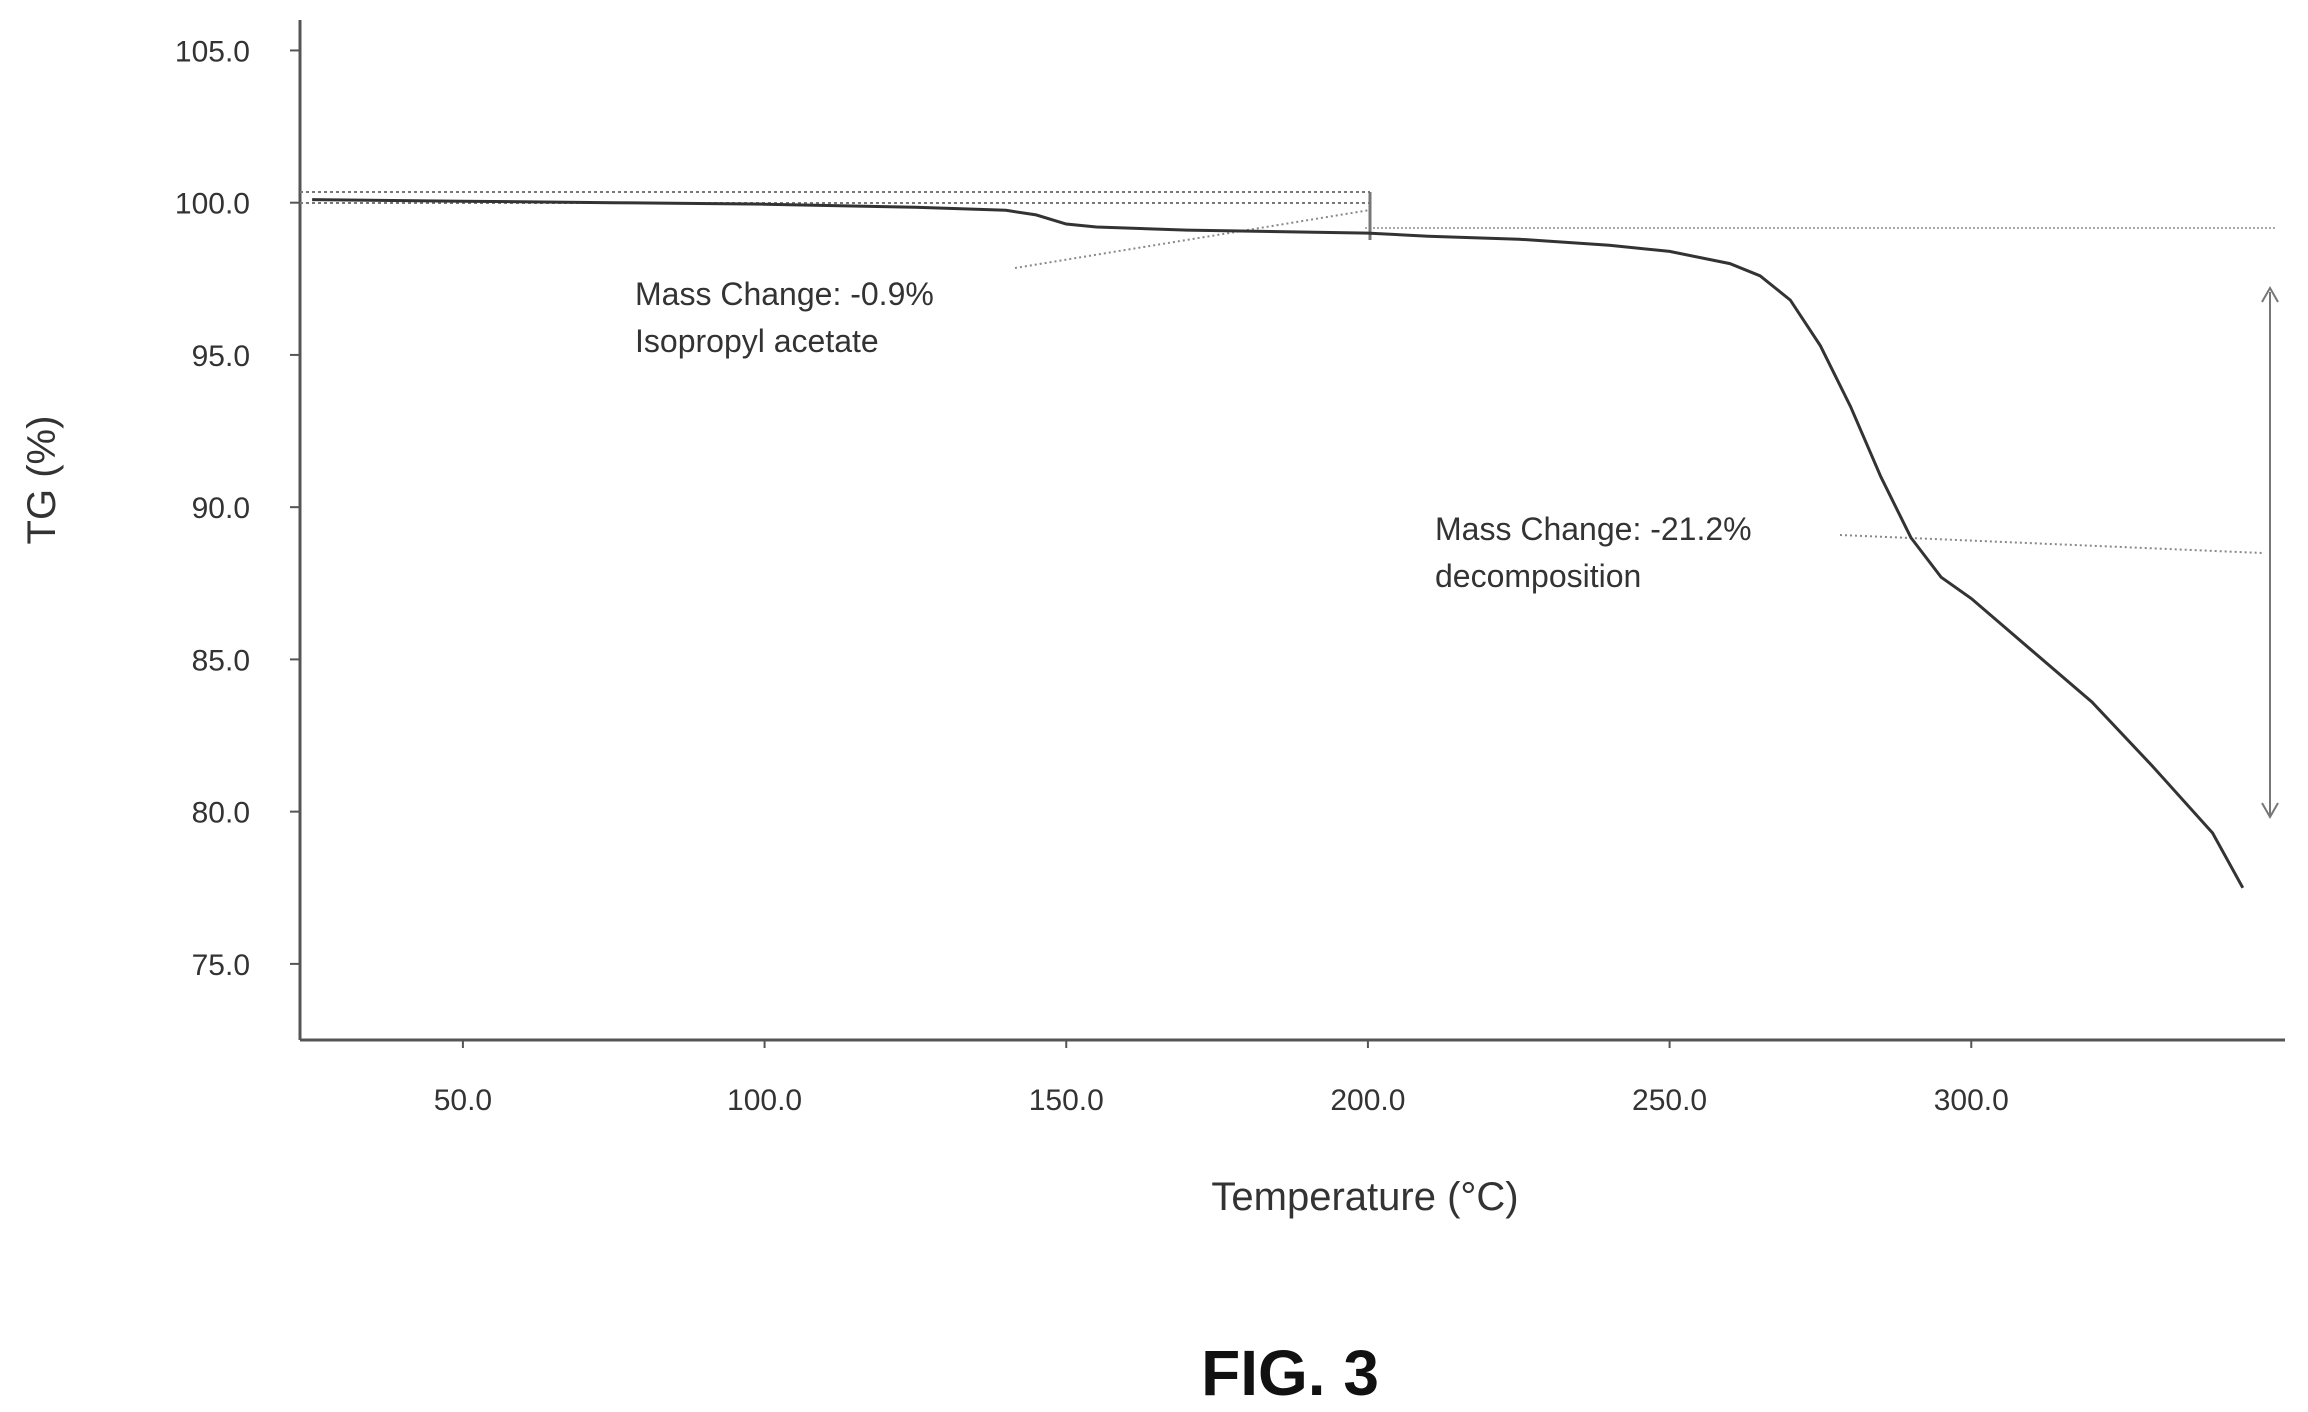  Describe the element at coordinates (1669, 1100) in the screenshot. I see `x-tick-label: 250.0` at that location.